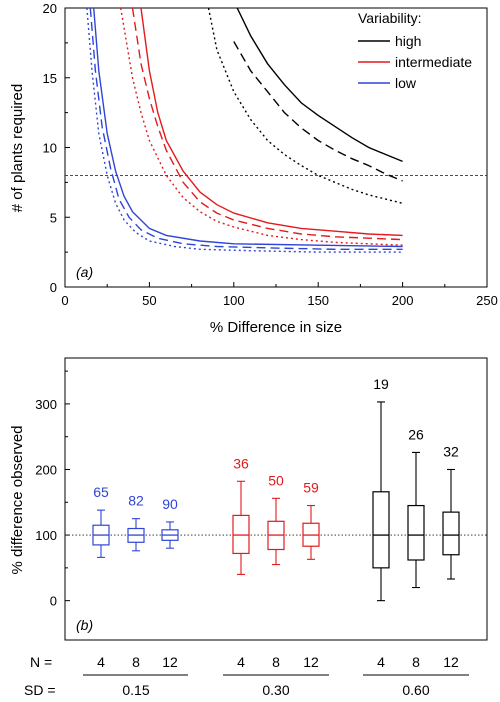 The height and width of the screenshot is (702, 500). What do you see at coordinates (241, 463) in the screenshot?
I see `box-count-label: 36` at bounding box center [241, 463].